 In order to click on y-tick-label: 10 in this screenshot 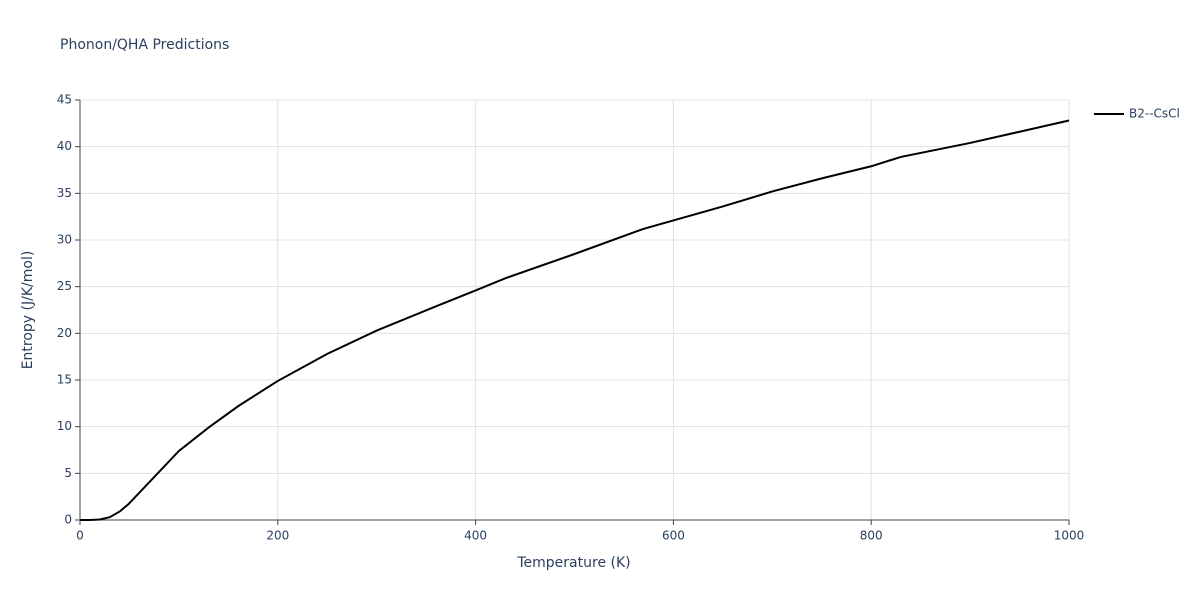, I will do `click(64, 426)`.